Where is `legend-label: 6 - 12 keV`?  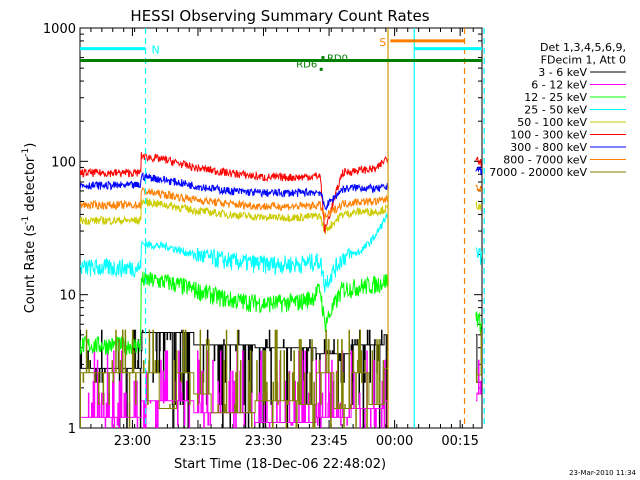 legend-label: 6 - 12 keV is located at coordinates (559, 85).